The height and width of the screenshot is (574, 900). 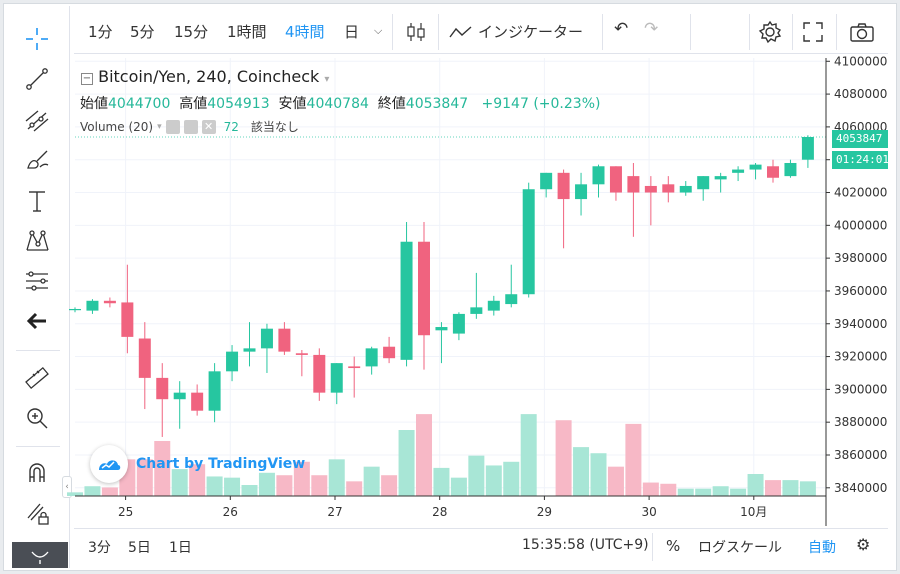 I want to click on text-tool-icon, so click(x=37, y=201).